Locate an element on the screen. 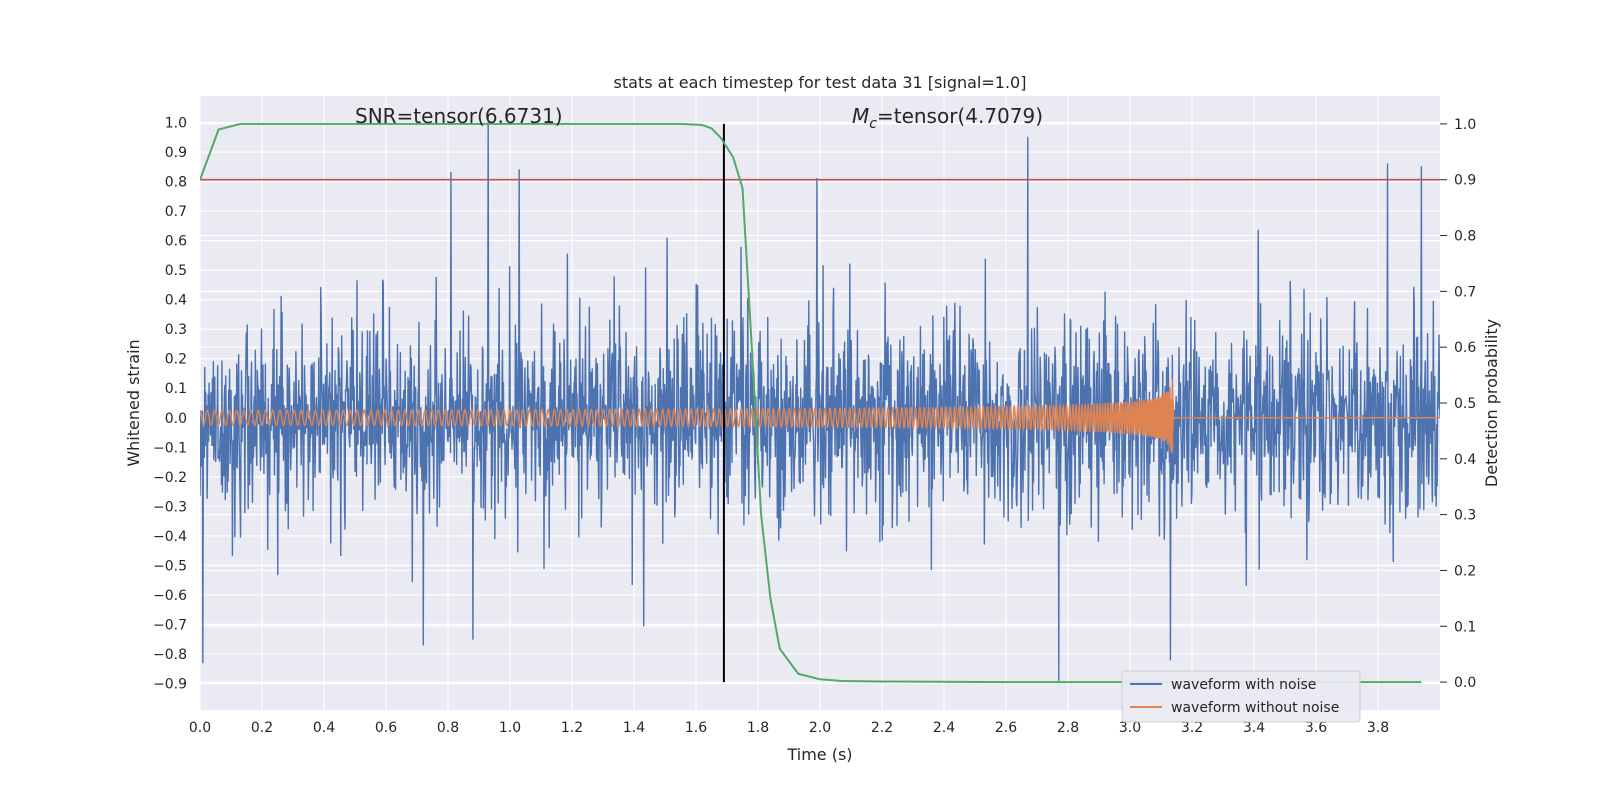  y-right-tick-label: 0.7 is located at coordinates (1465, 292).